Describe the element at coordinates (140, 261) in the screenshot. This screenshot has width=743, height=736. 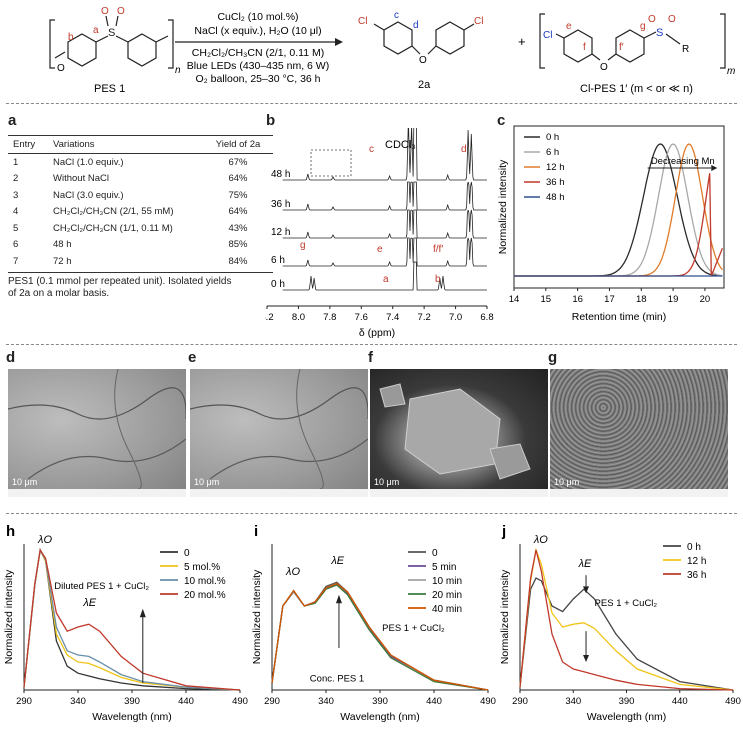
I see `table-row: 7 72 h 84%` at that location.